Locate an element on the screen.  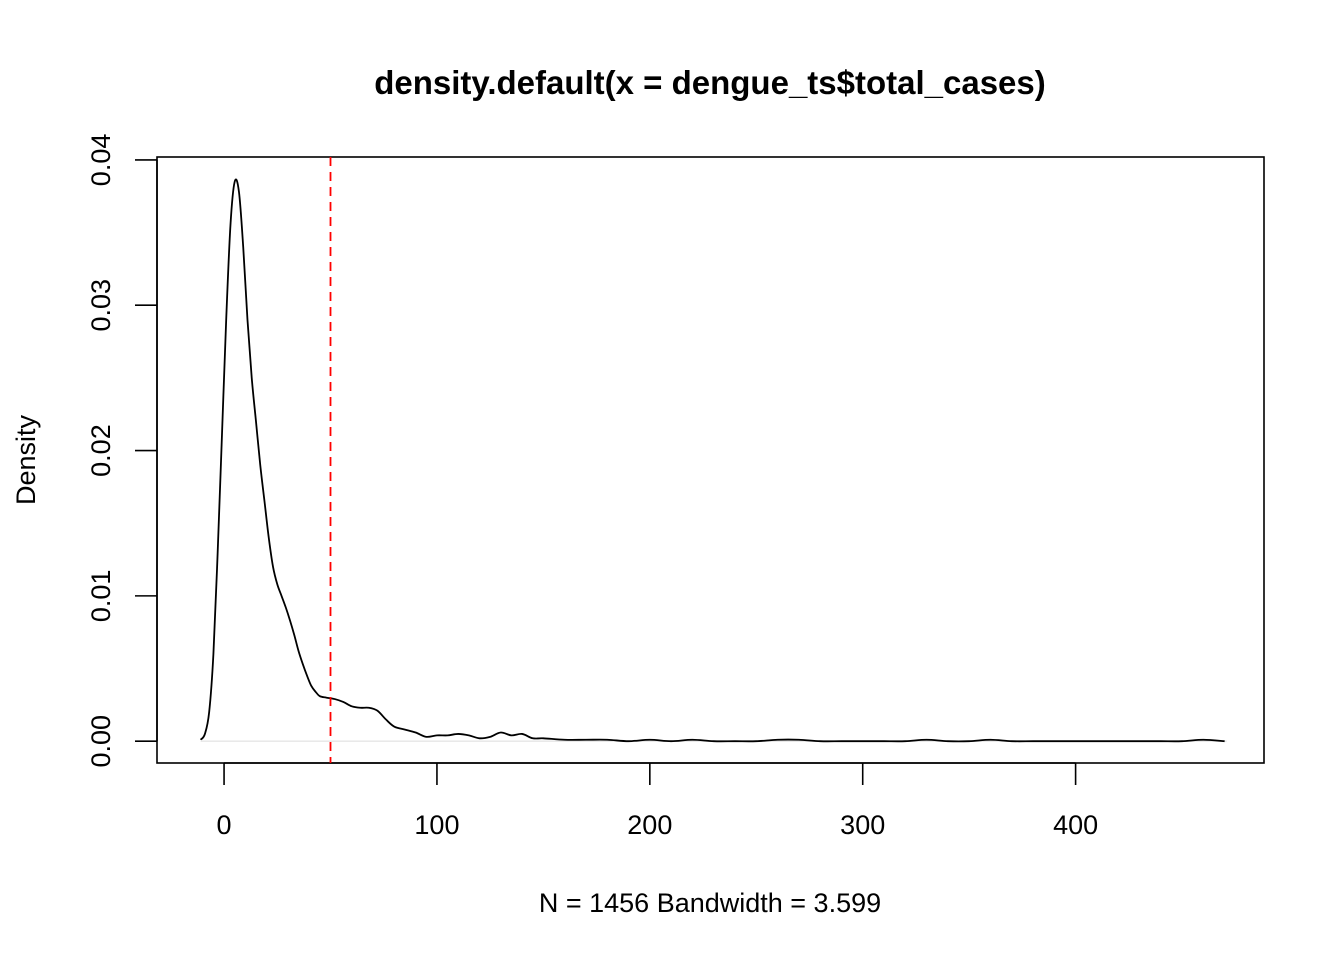
y-axis-label: Density is located at coordinates (26, 459).